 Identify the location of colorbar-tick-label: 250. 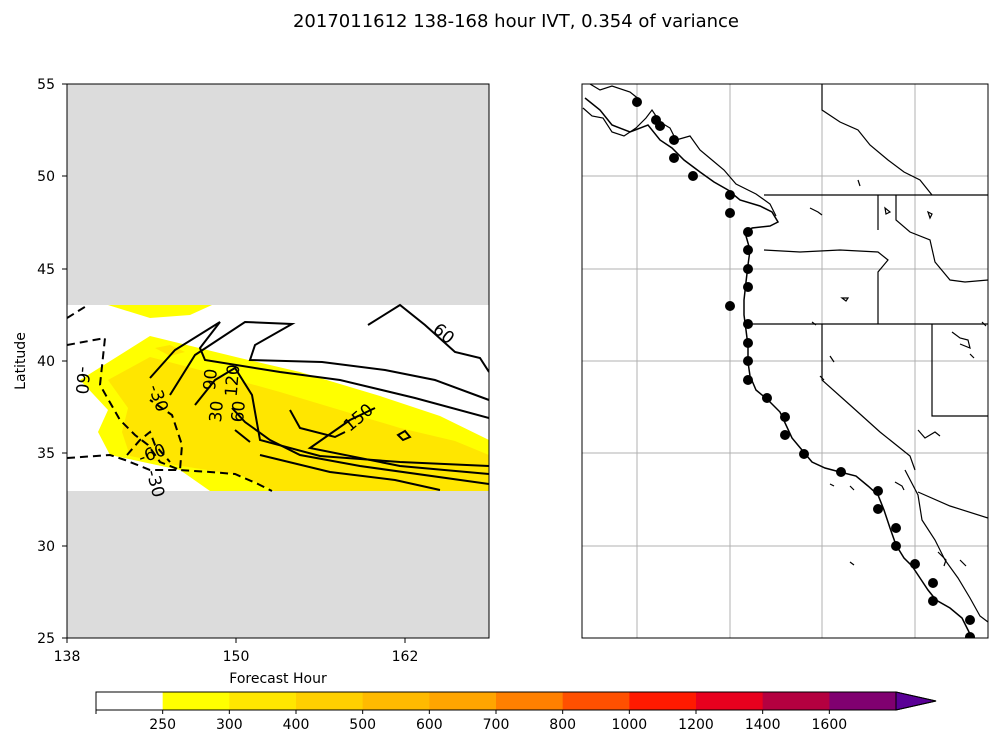
(162, 725).